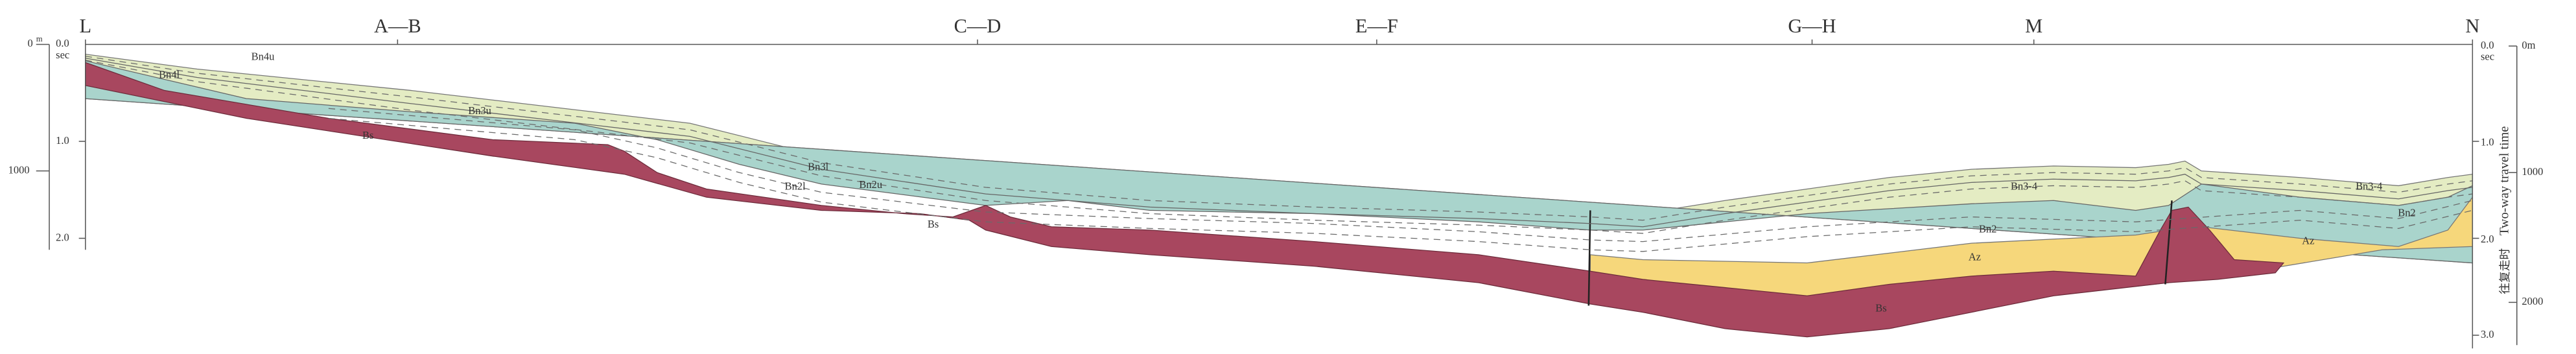 The image size is (2576, 354). What do you see at coordinates (2505, 271) in the screenshot?
I see `axis-title-zh: 往复走时` at bounding box center [2505, 271].